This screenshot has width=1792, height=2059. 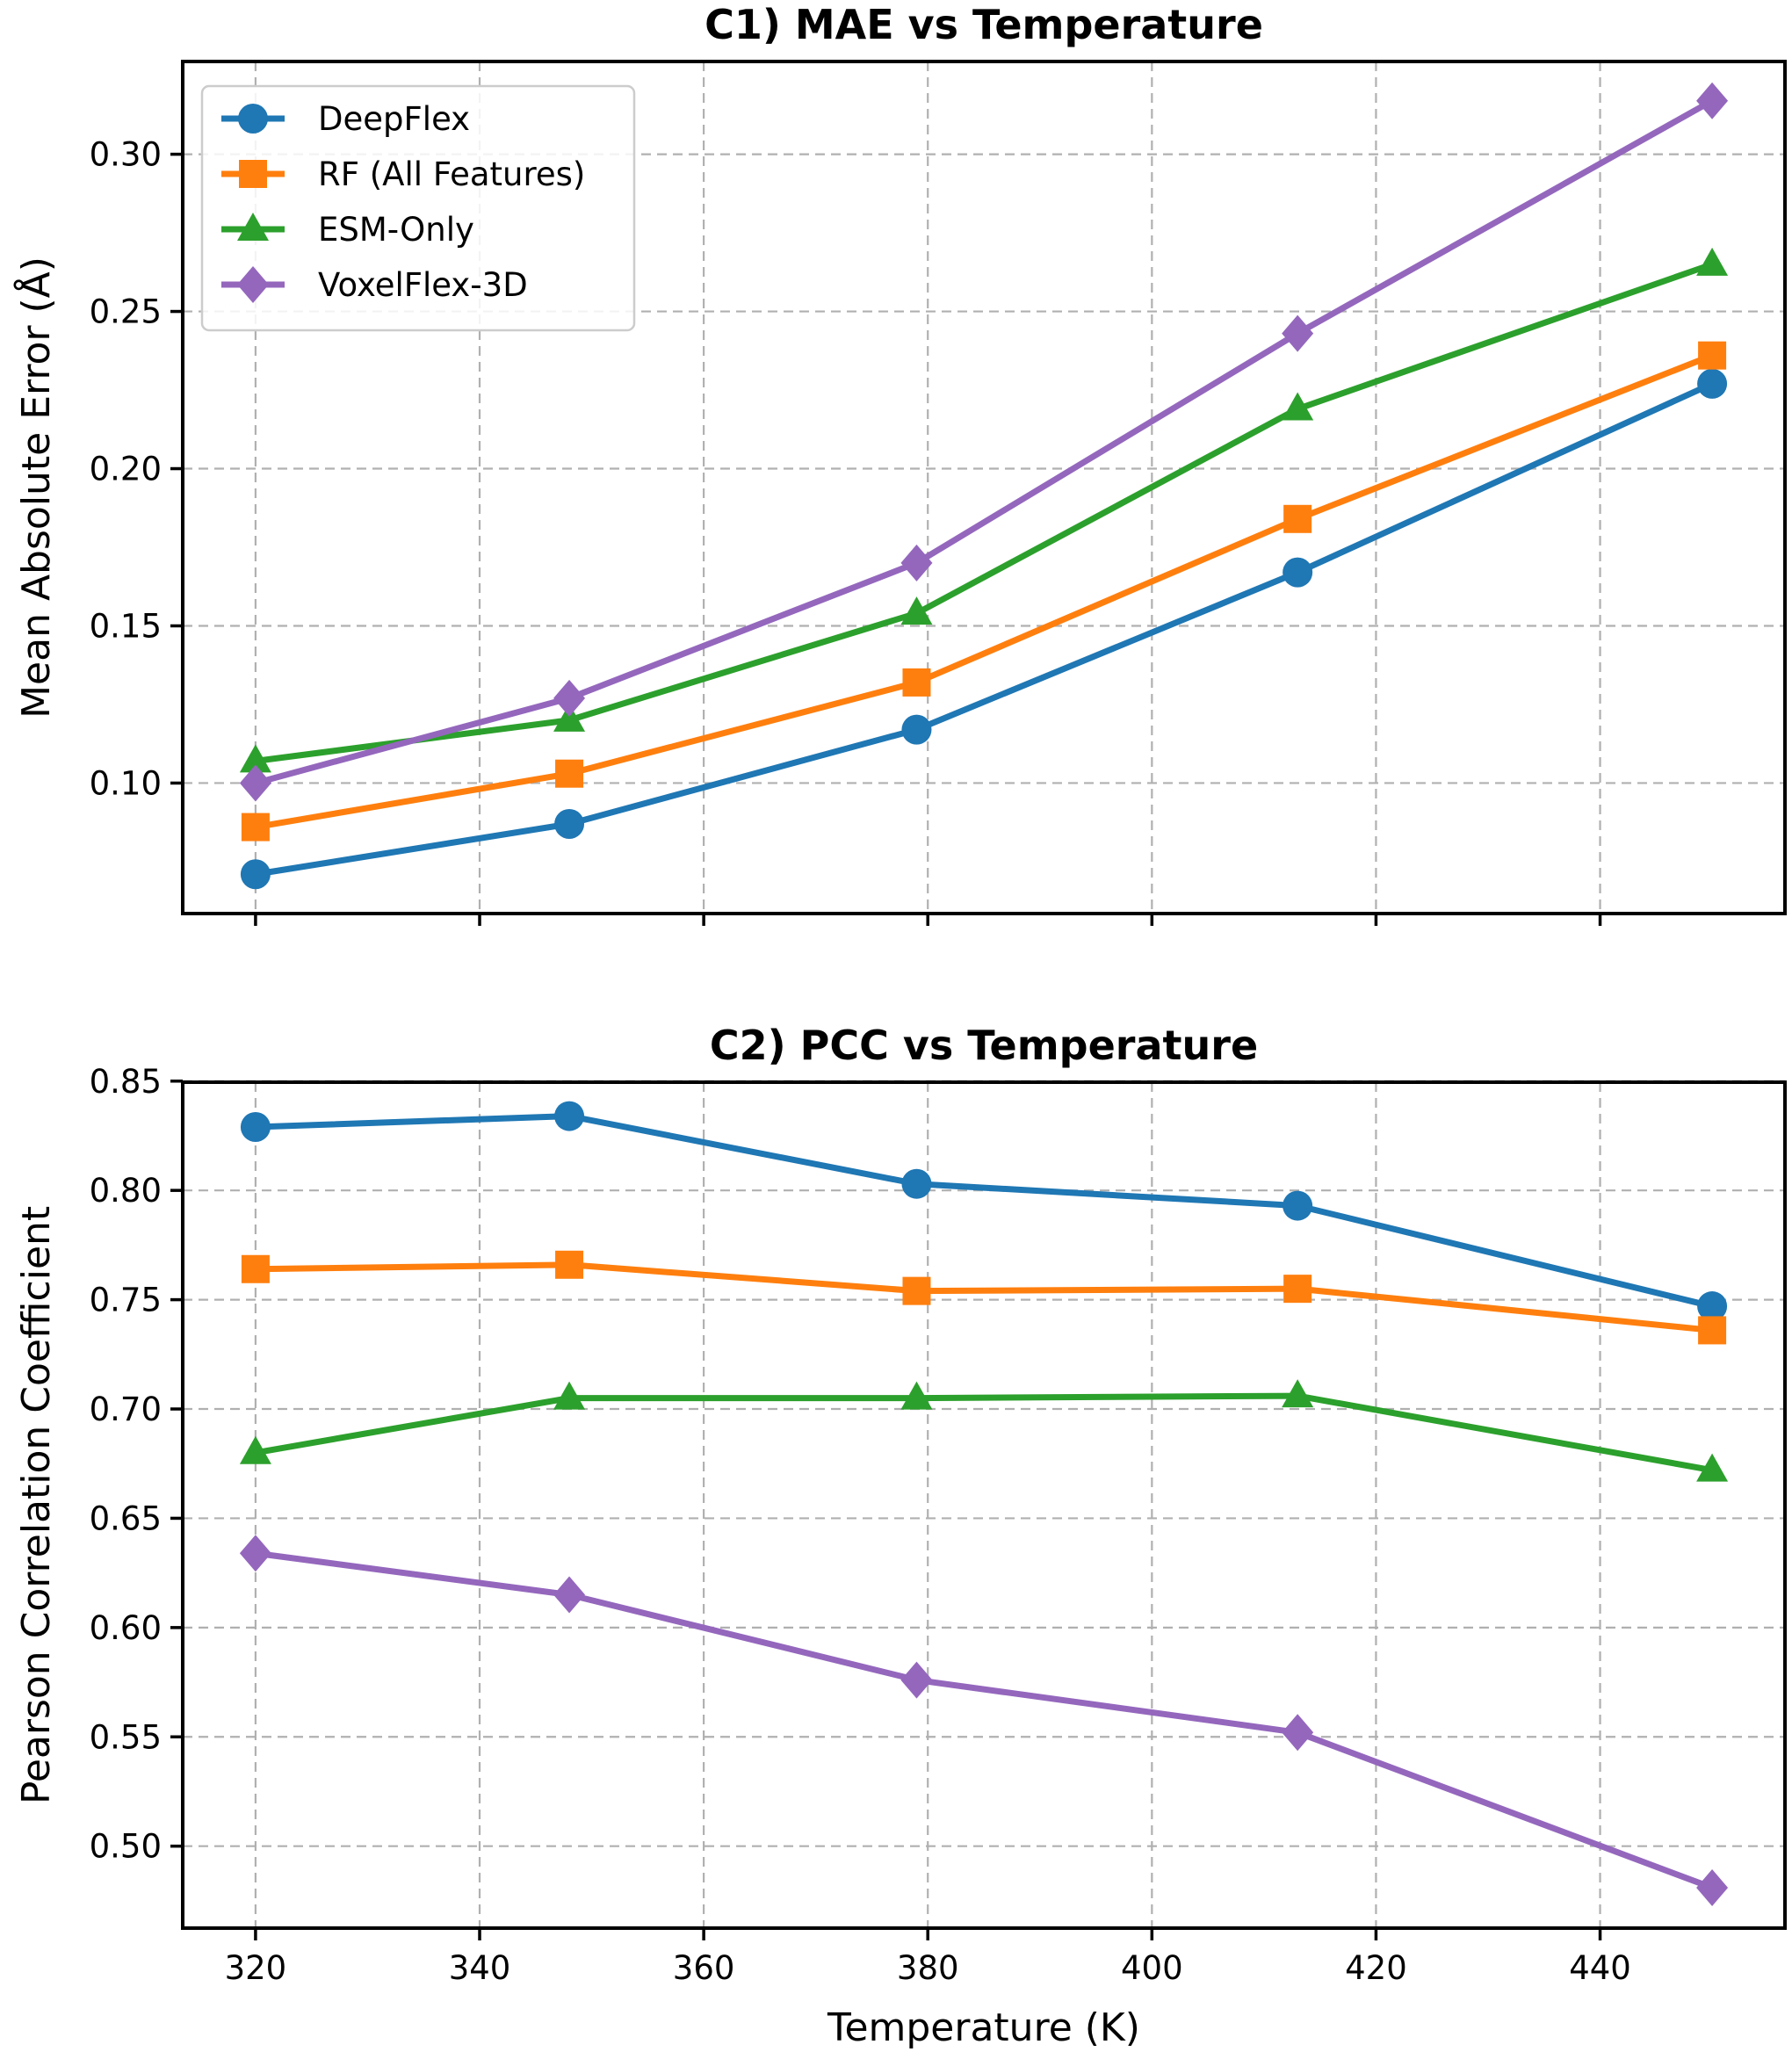 What do you see at coordinates (983, 2028) in the screenshot?
I see `x-axis-label: Temperature (K)` at bounding box center [983, 2028].